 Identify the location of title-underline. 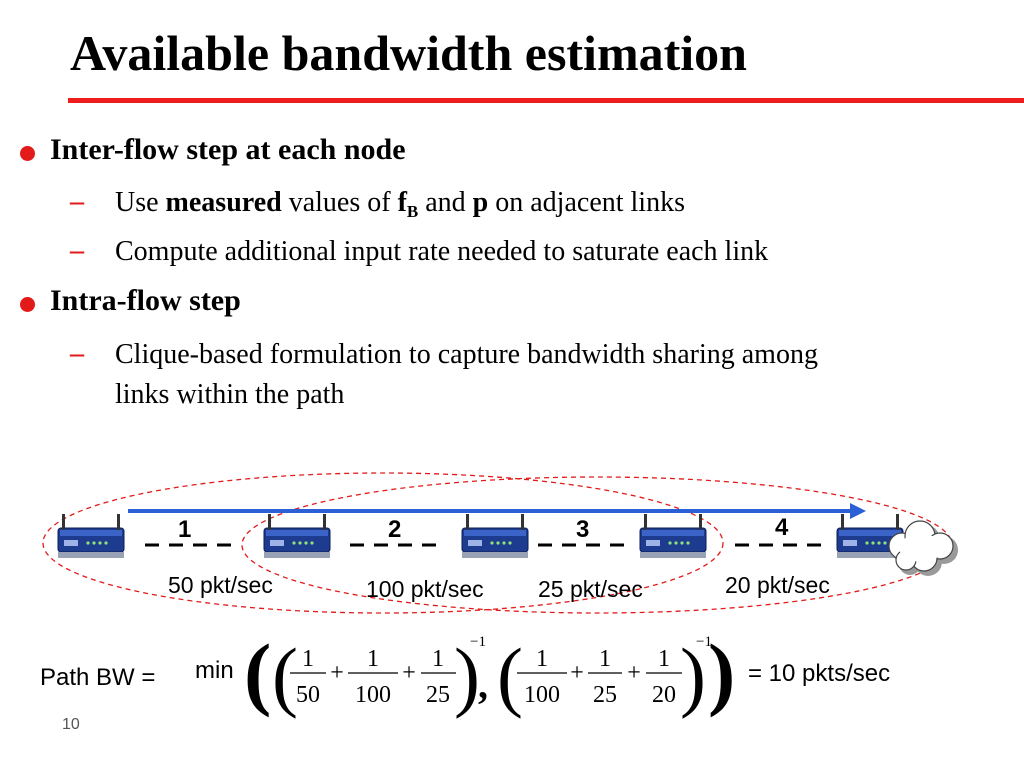
(546, 100).